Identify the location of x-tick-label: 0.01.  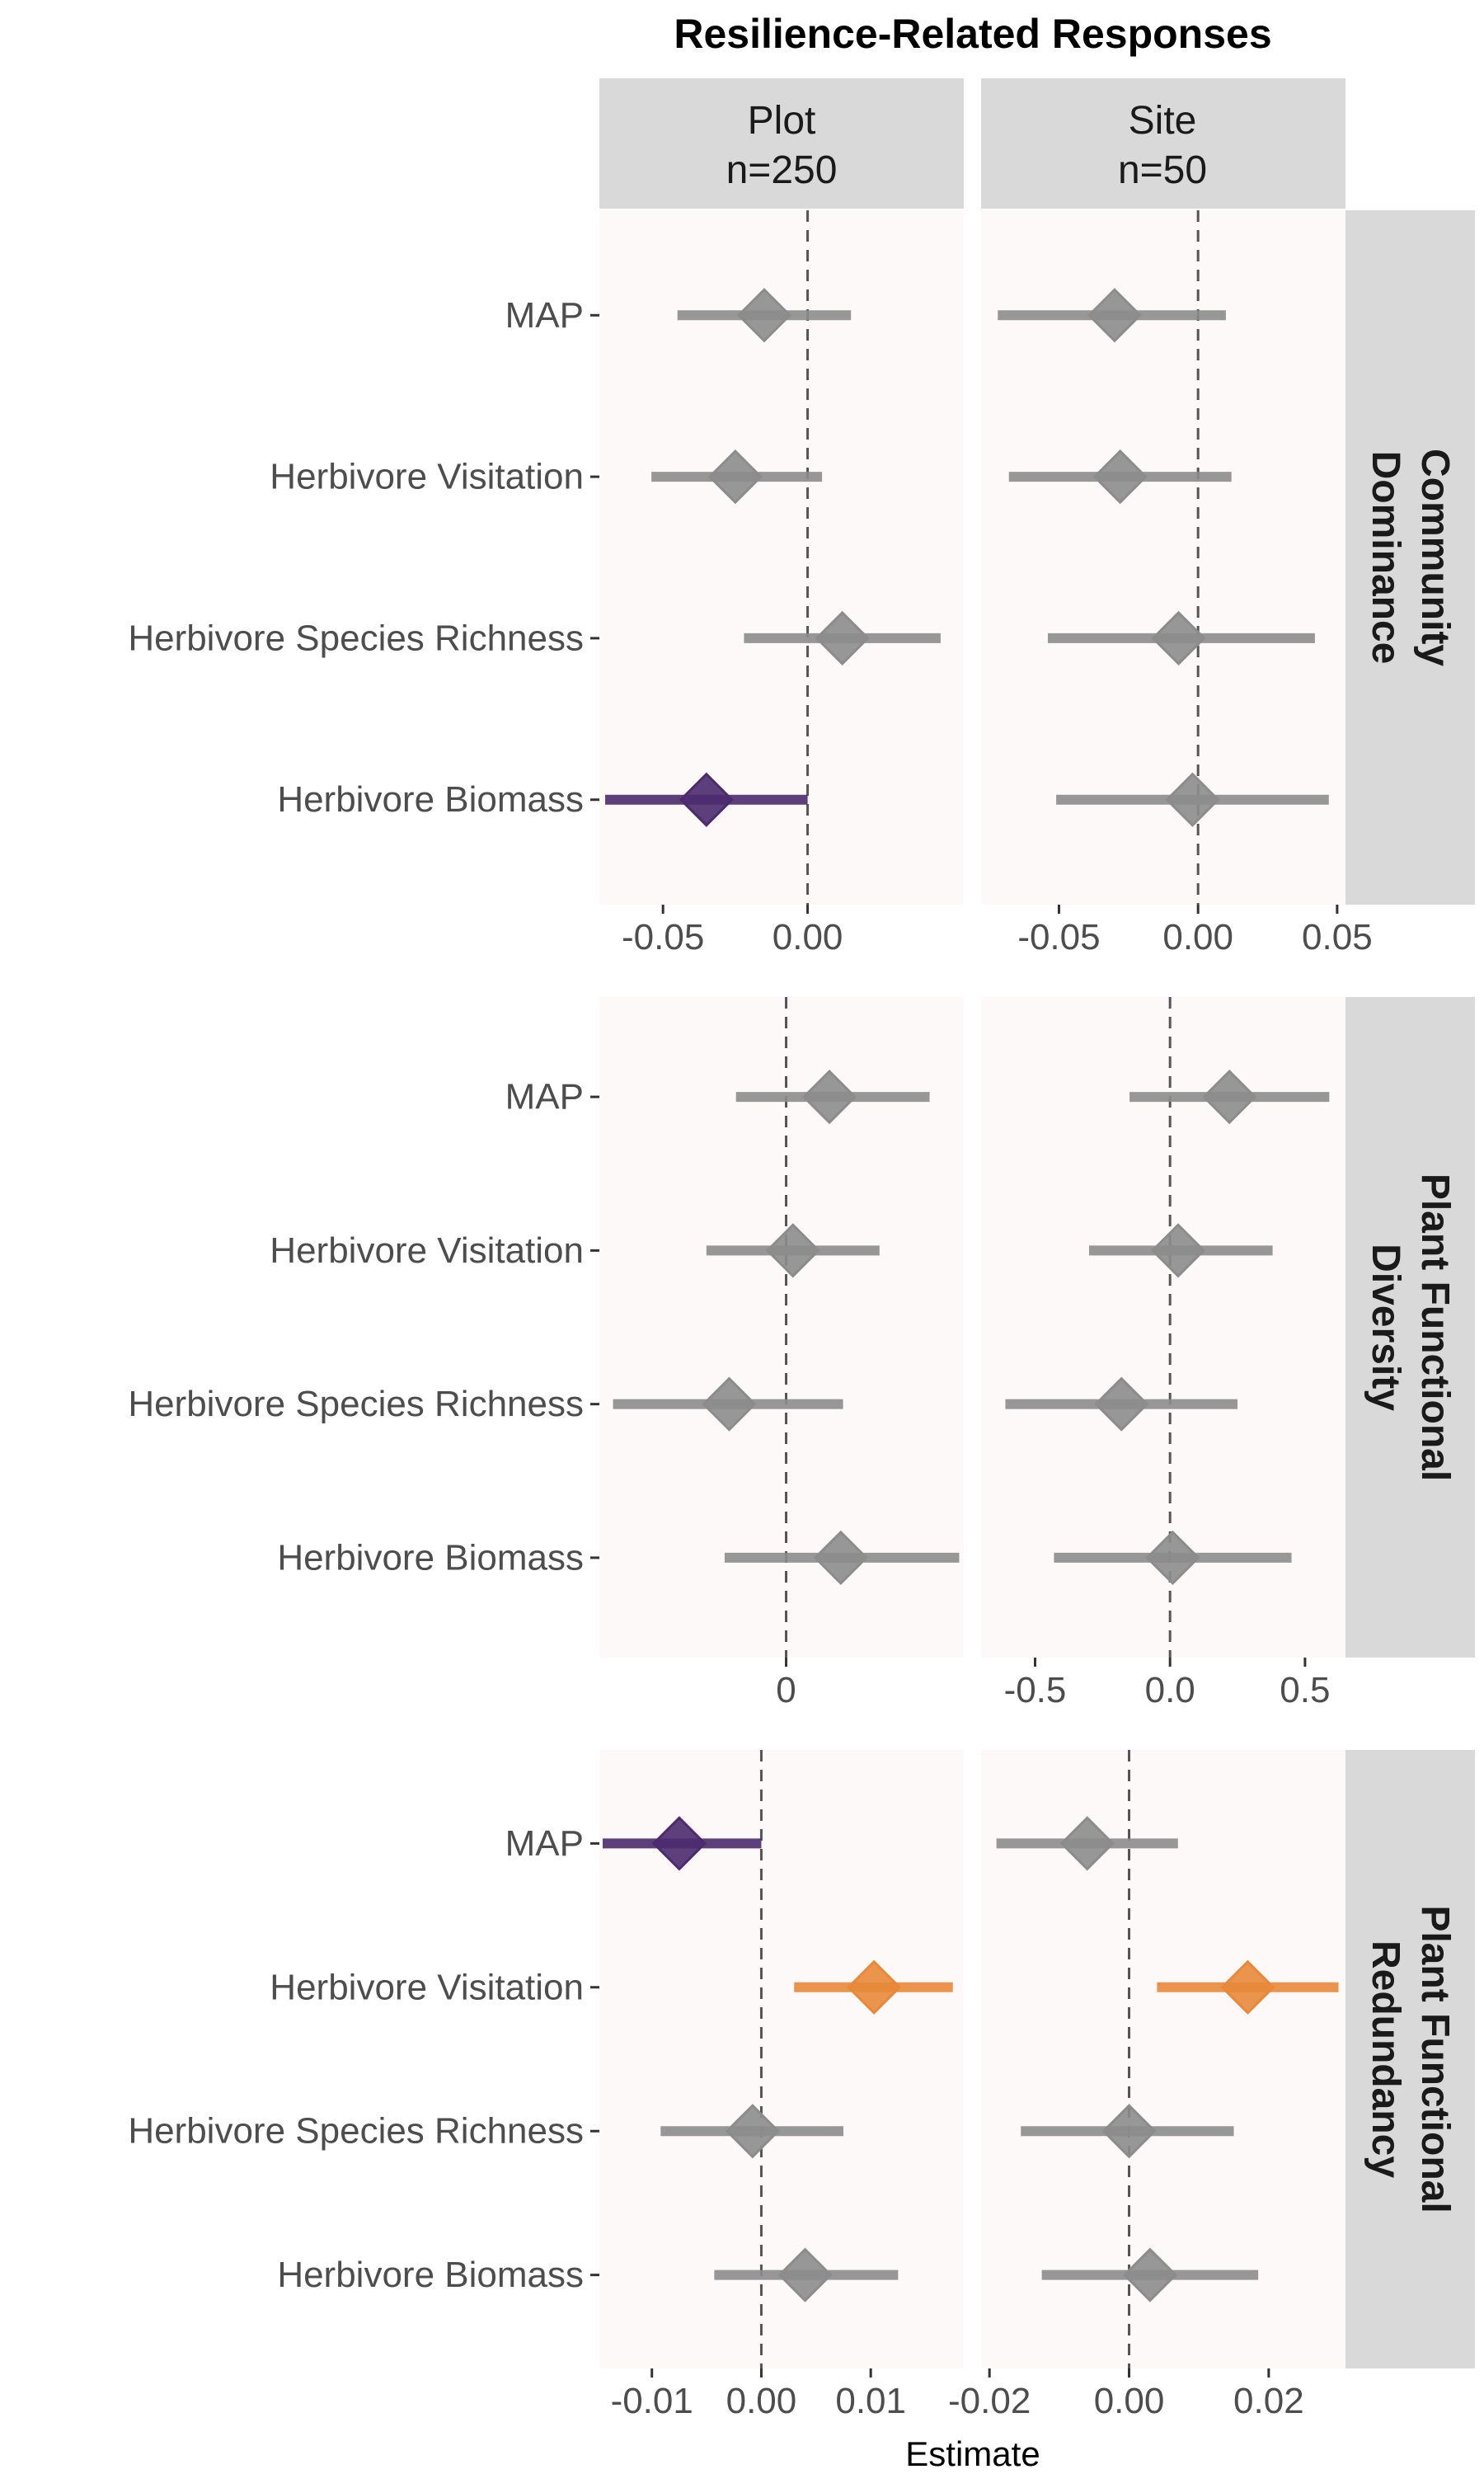
(870, 2401).